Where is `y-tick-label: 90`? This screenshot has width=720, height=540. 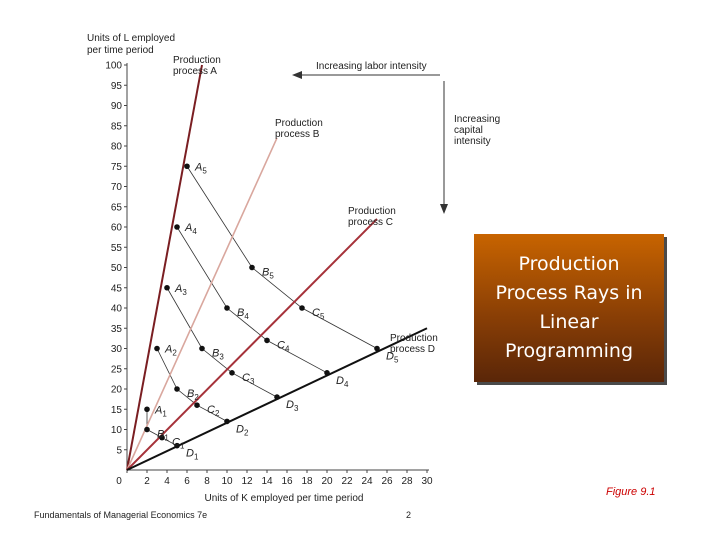
y-tick-label: 90 is located at coordinates (117, 106).